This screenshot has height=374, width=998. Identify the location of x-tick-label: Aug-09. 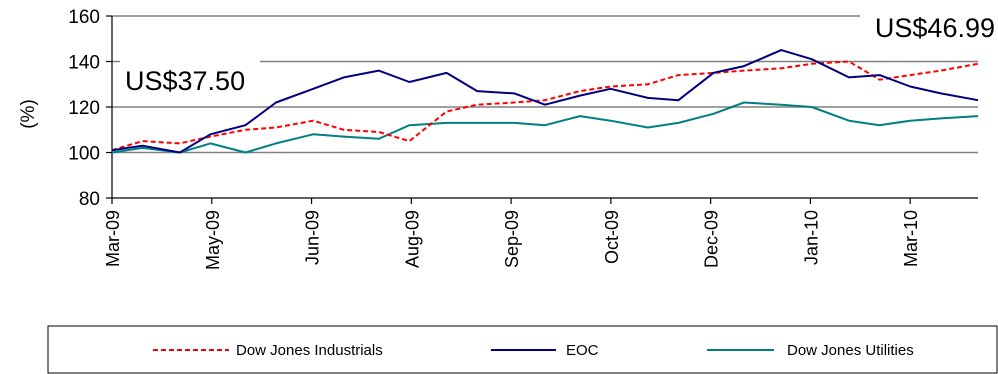
(412, 239).